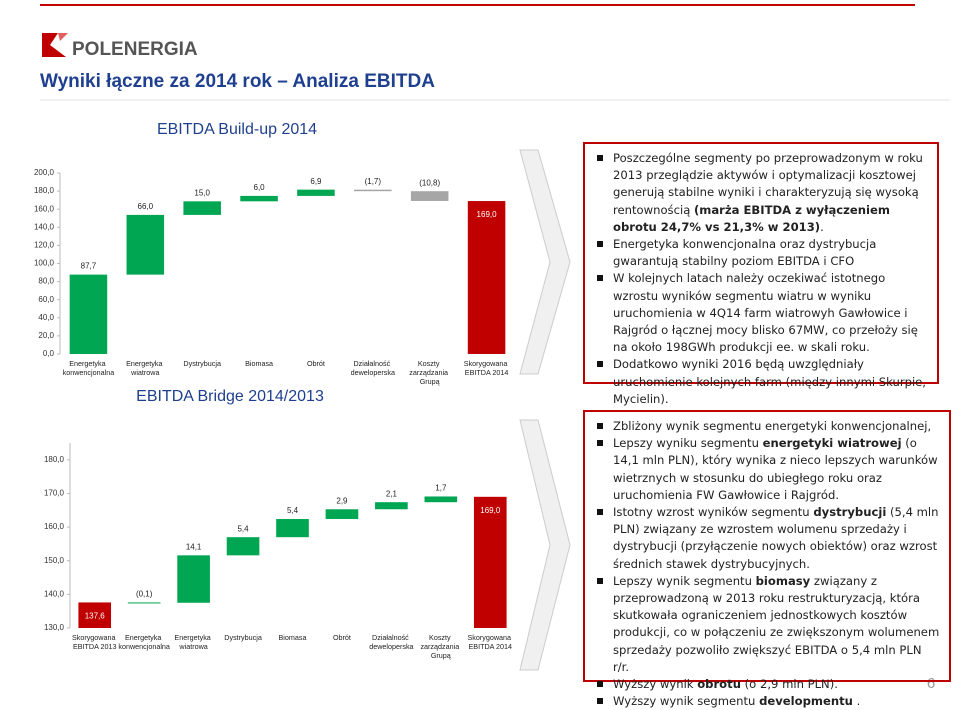  What do you see at coordinates (95, 616) in the screenshot?
I see `value-label: 137,6` at bounding box center [95, 616].